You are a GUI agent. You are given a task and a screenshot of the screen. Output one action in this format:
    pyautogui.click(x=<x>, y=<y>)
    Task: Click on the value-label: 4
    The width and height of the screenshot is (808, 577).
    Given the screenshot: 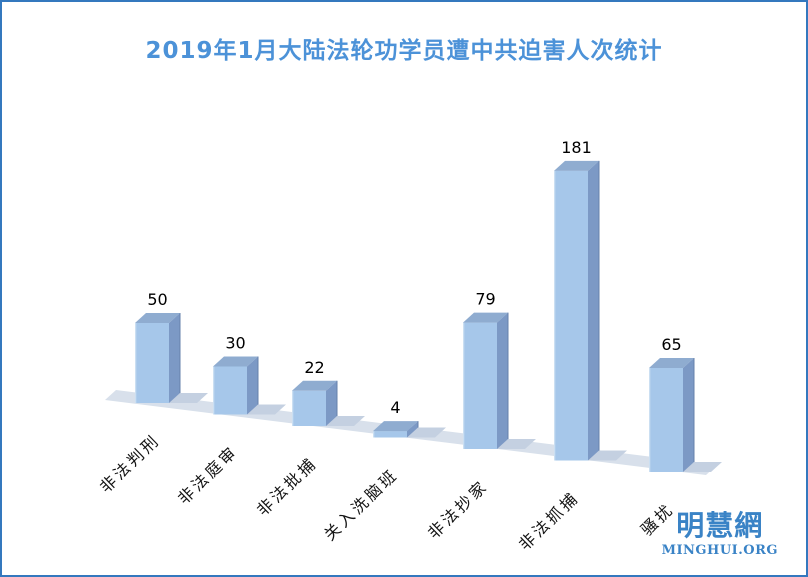 What is the action you would take?
    pyautogui.click(x=395, y=407)
    